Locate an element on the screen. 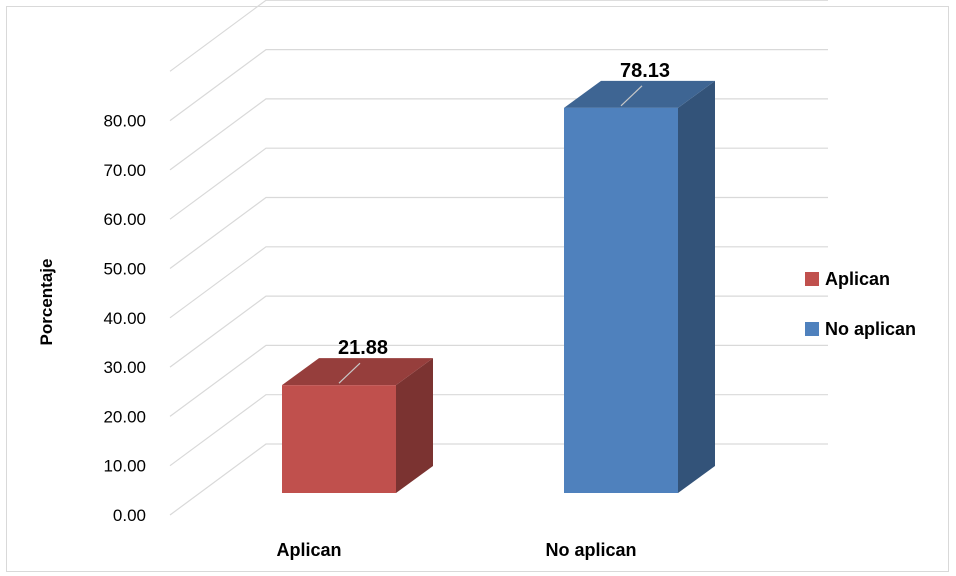 Image resolution: width=956 pixels, height=576 pixels. y-tick-label: 10.00 is located at coordinates (124, 466).